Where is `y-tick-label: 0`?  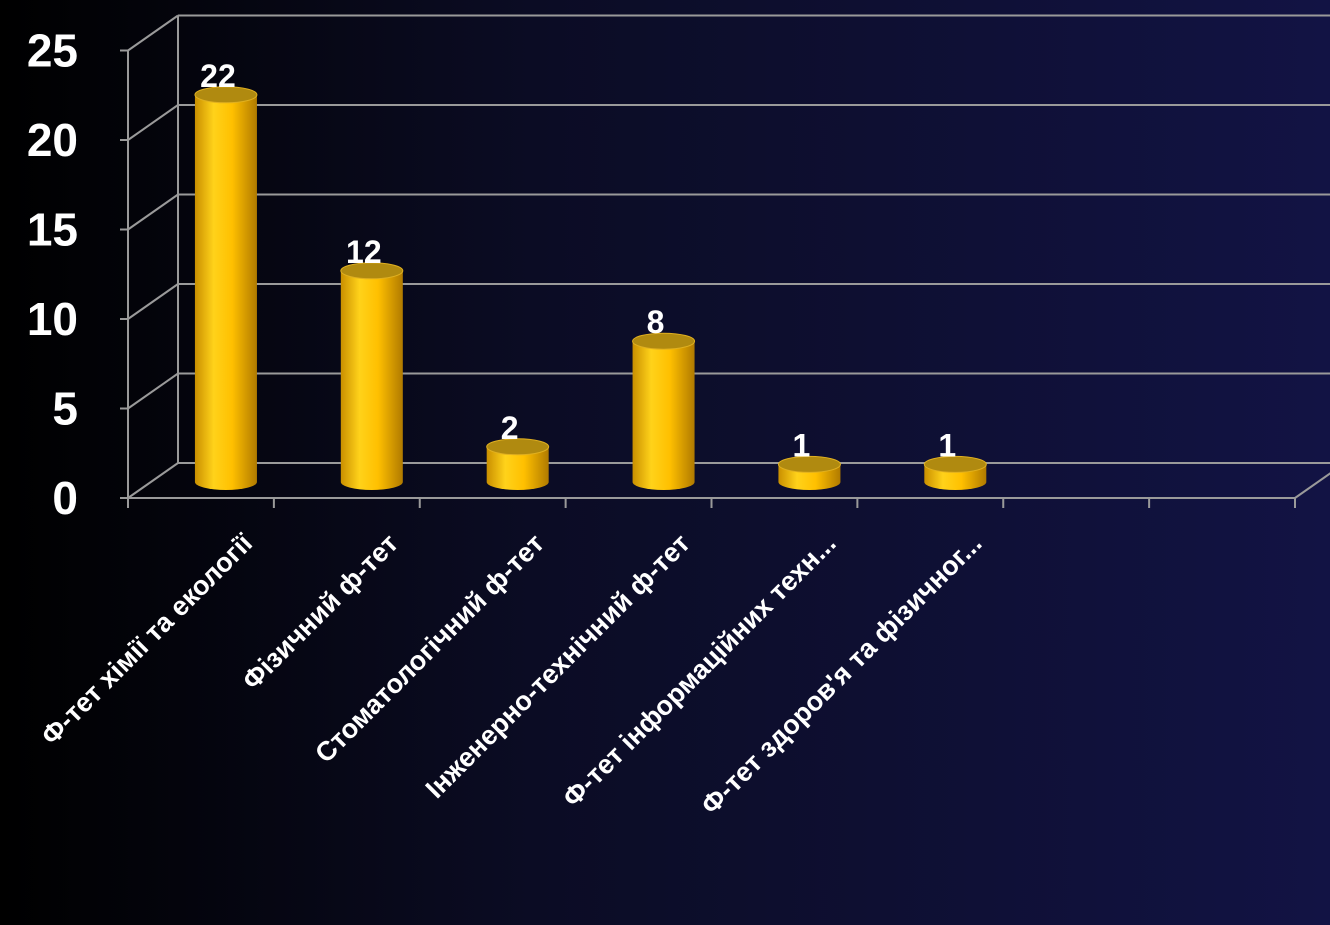 y-tick-label: 0 is located at coordinates (65, 498).